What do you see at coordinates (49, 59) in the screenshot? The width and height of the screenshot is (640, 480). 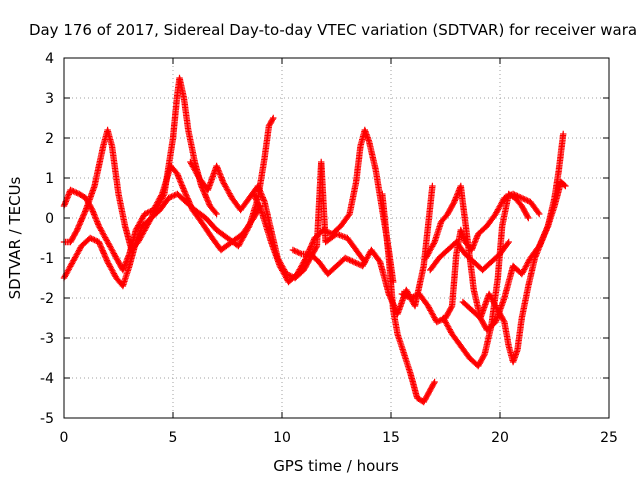 I see `y-tick-label: 4` at bounding box center [49, 59].